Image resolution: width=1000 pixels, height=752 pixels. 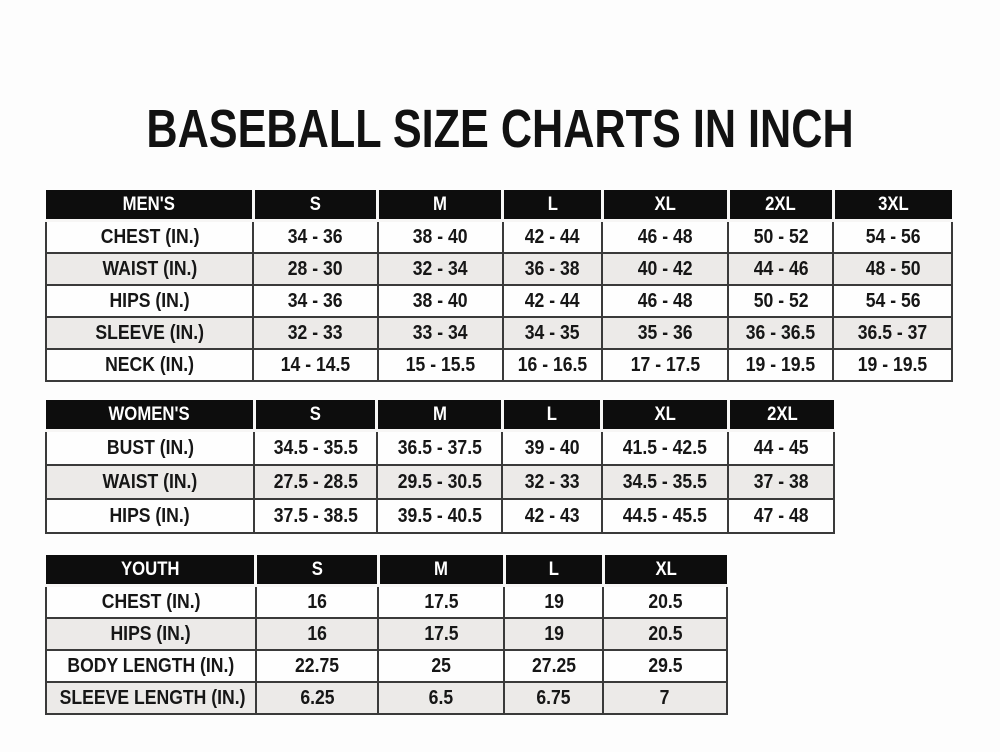 What do you see at coordinates (386, 571) in the screenshot?
I see `header-row: YOUTH S M L XL` at bounding box center [386, 571].